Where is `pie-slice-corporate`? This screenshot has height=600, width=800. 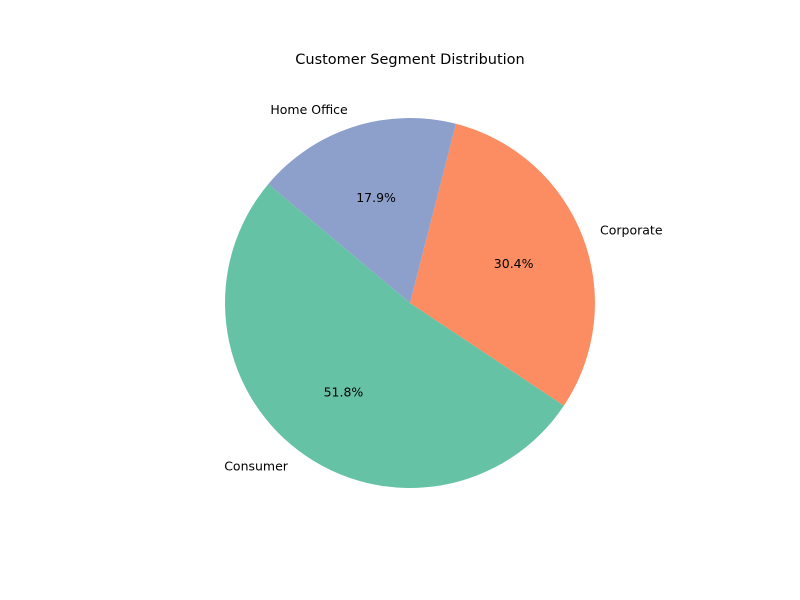
pie-slice-corporate is located at coordinates (502, 264).